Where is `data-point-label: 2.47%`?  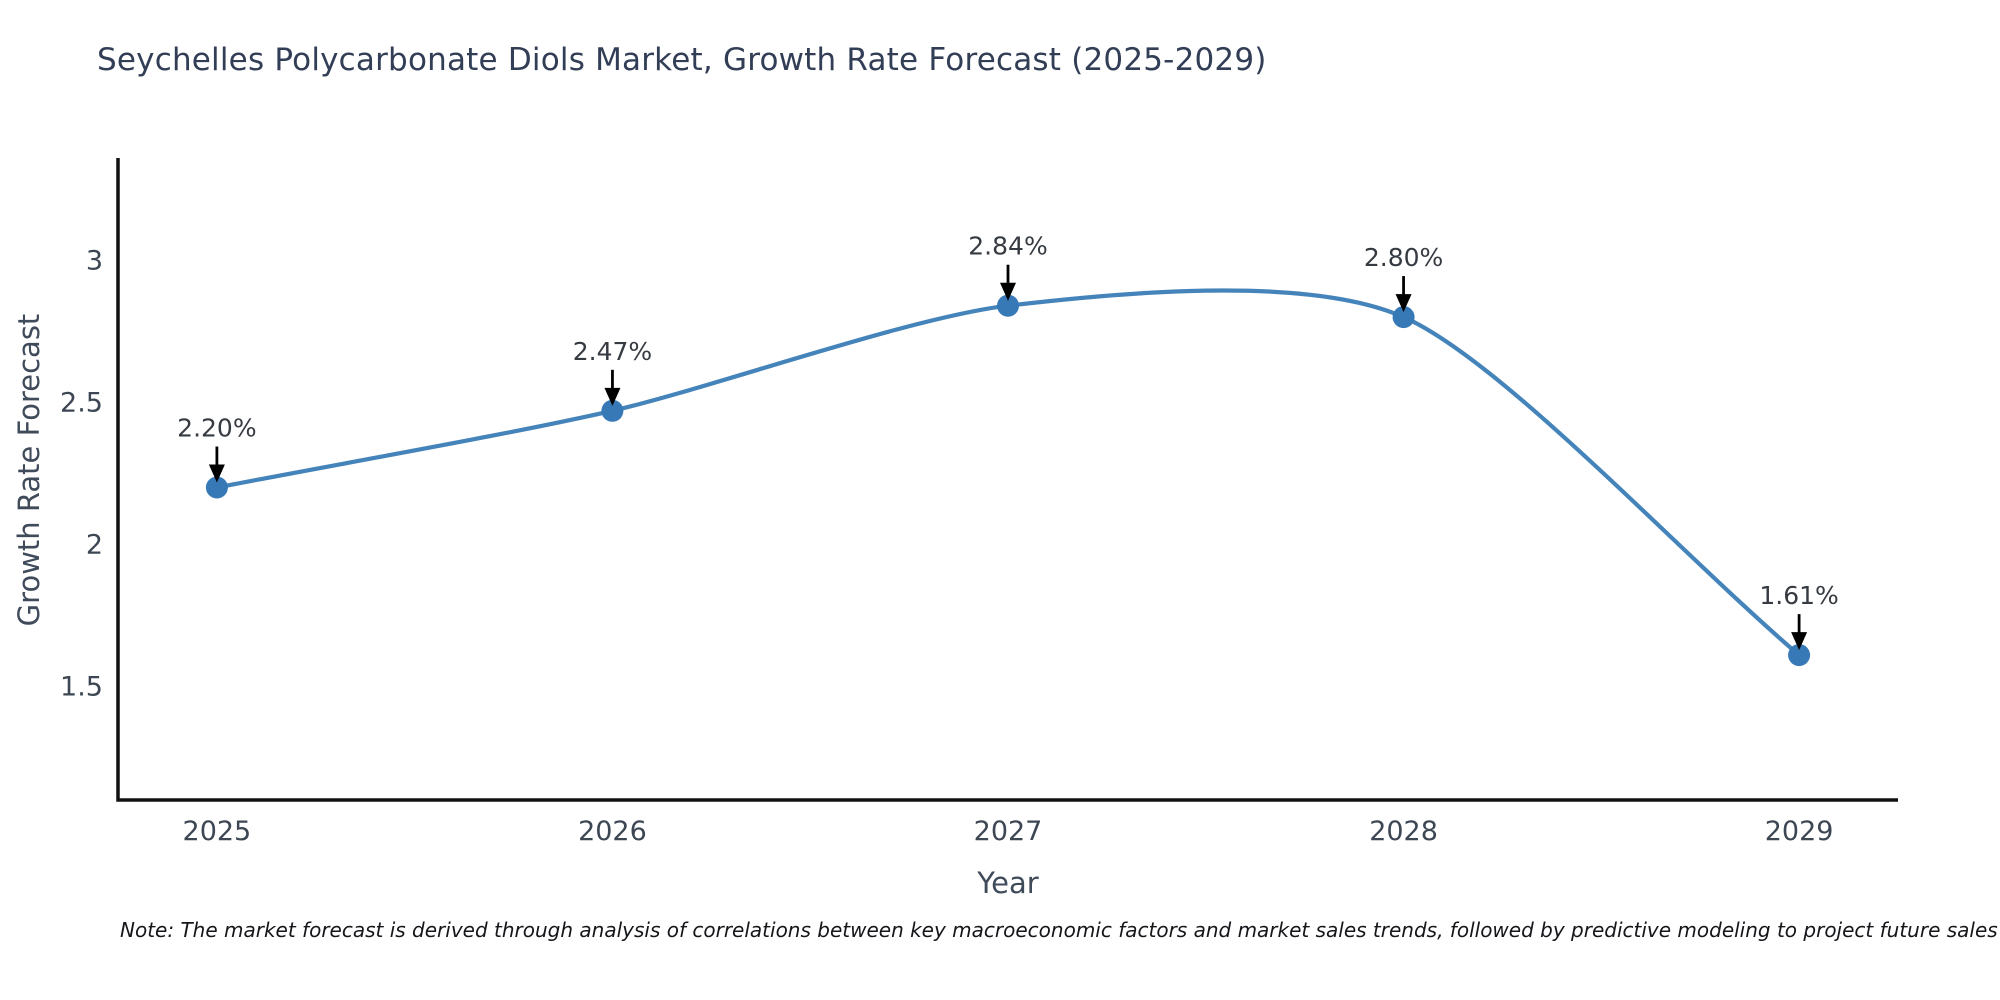 data-point-label: 2.47% is located at coordinates (612, 351).